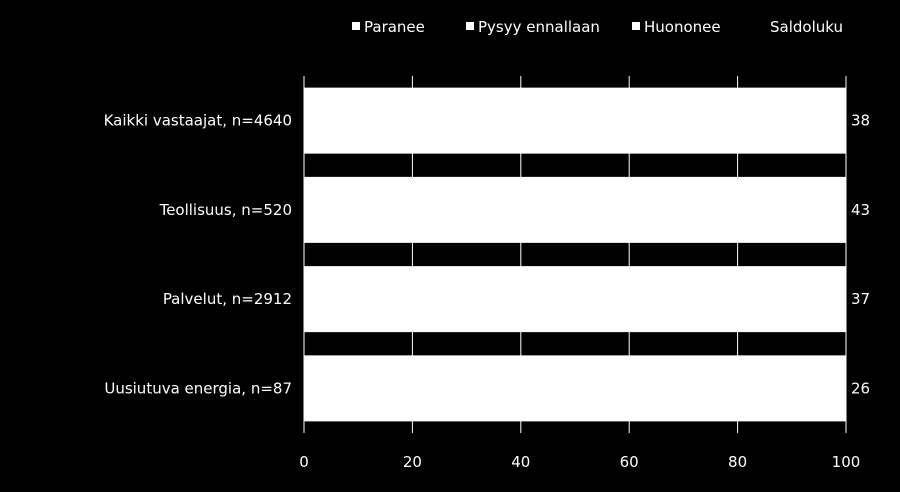  I want to click on x-tick-label: 60, so click(629, 462).